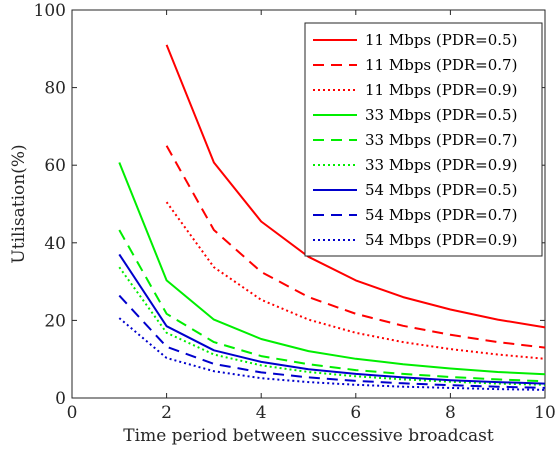 This screenshot has height=462, width=556. Describe the element at coordinates (441, 40) in the screenshot. I see `legend-entry-label: 11 Mbps (PDR=0.5)` at that location.